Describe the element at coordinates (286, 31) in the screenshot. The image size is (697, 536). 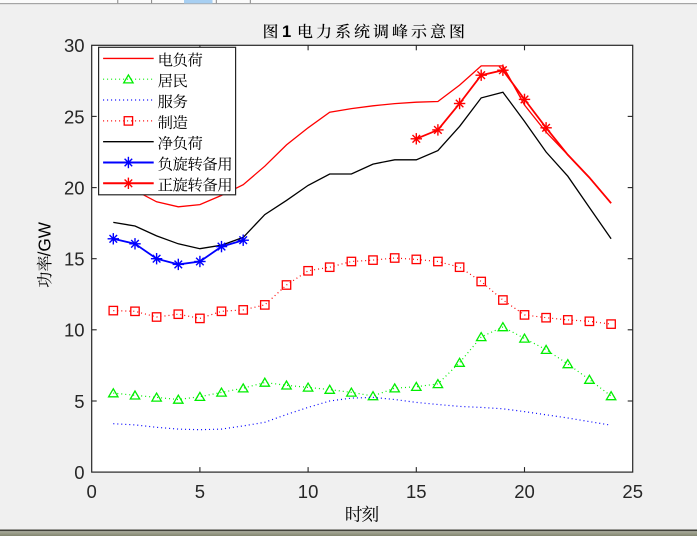
I see `svg-text: 1` at that location.